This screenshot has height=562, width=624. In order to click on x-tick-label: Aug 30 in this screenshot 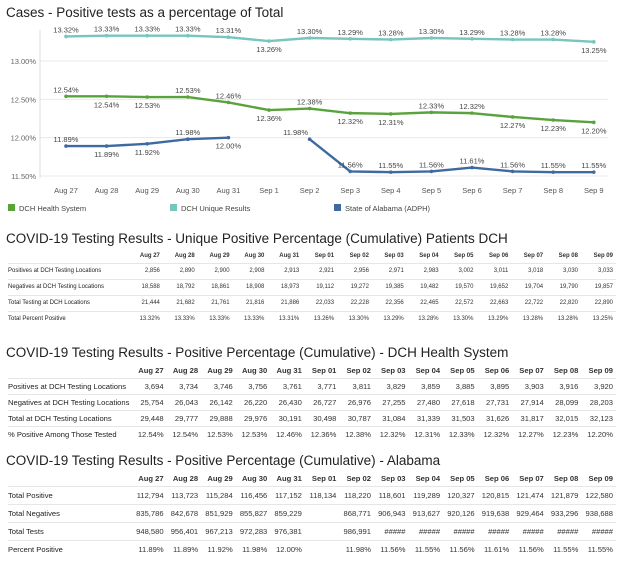, I will do `click(188, 190)`.